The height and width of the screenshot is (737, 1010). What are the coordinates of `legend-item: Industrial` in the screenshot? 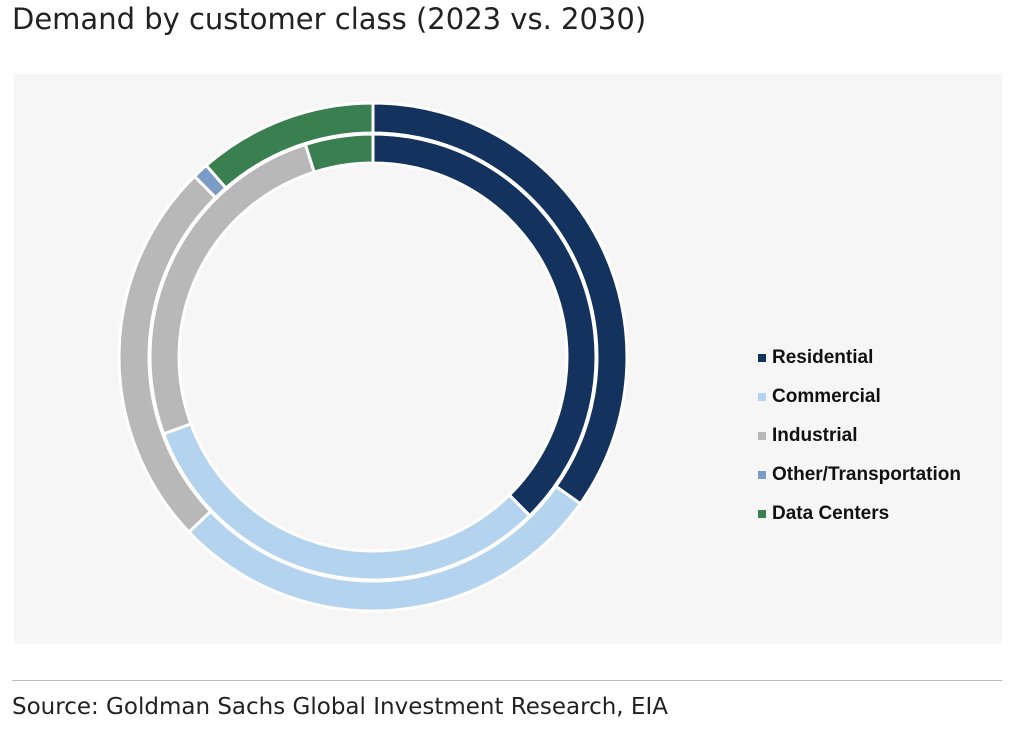 It's located at (859, 435).